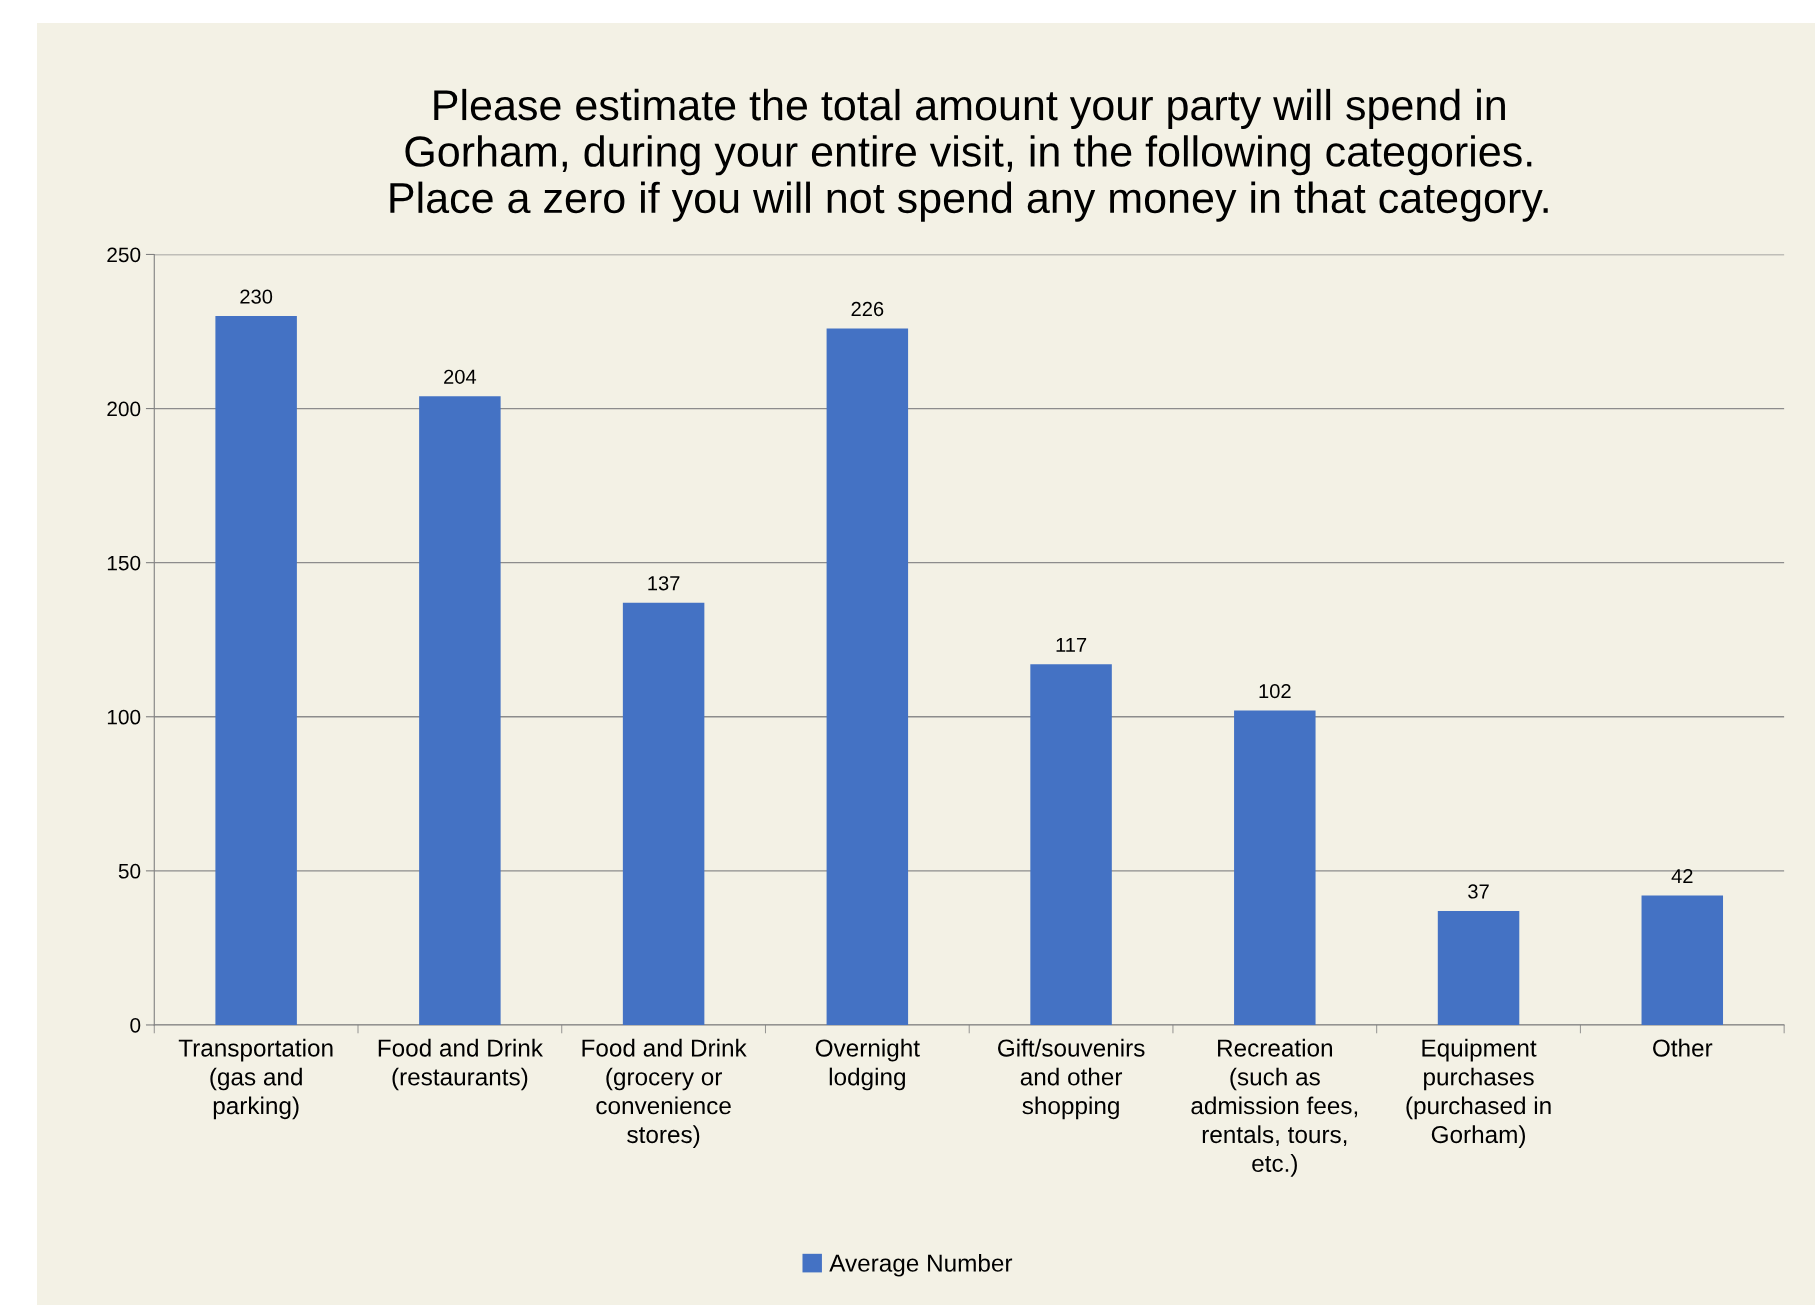 This screenshot has width=1815, height=1305. I want to click on data-label: 137, so click(664, 583).